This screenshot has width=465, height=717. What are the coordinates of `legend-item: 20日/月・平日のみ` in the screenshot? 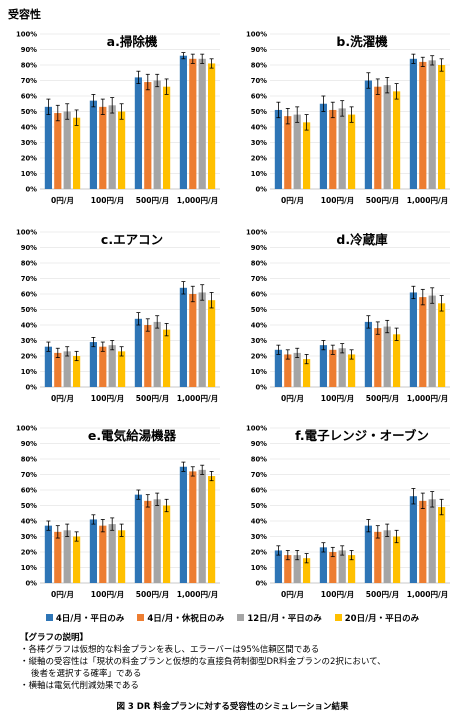 It's located at (376, 618).